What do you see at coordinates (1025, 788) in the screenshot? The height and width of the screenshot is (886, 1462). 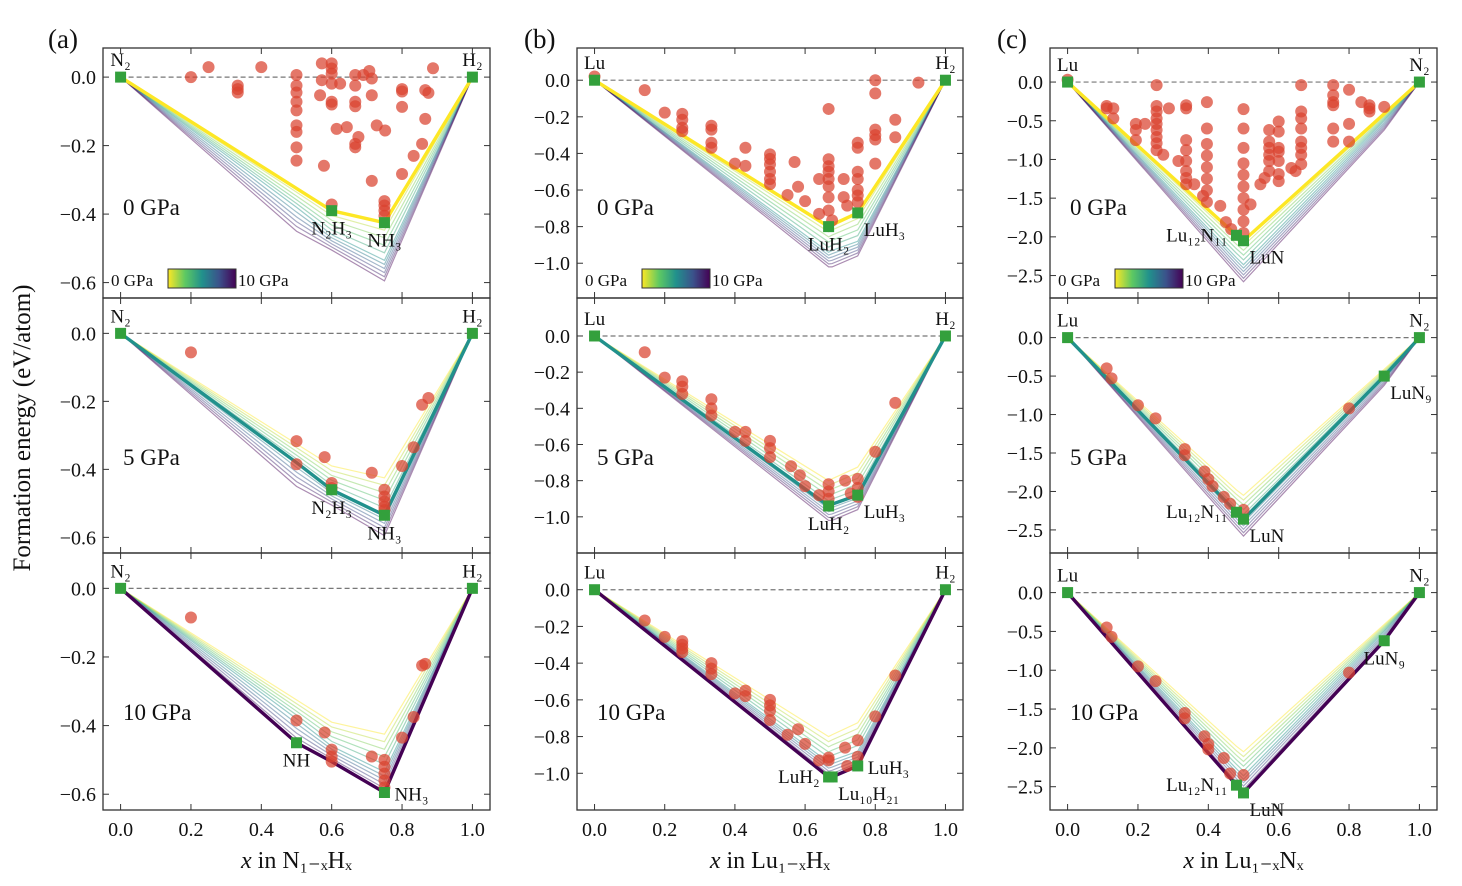 I see `y-tick-label: −2.5` at bounding box center [1025, 788].